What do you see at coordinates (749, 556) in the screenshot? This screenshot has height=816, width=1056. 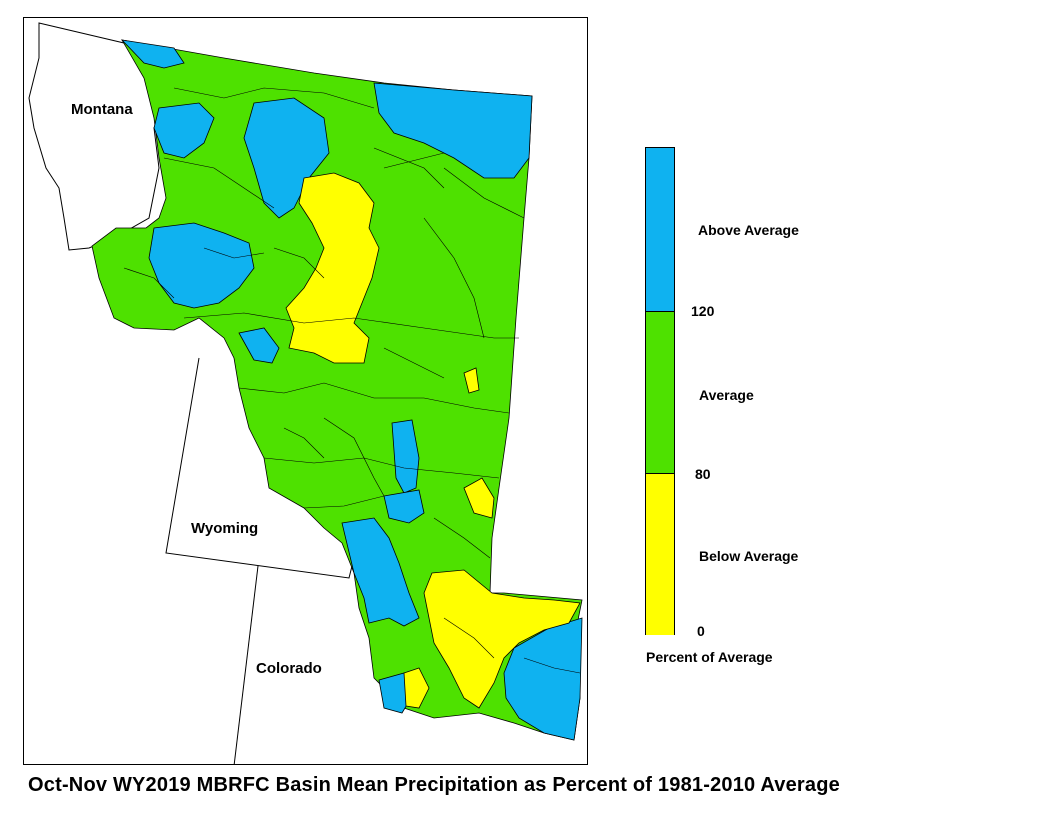 I see `legend-label-below: Below Average` at bounding box center [749, 556].